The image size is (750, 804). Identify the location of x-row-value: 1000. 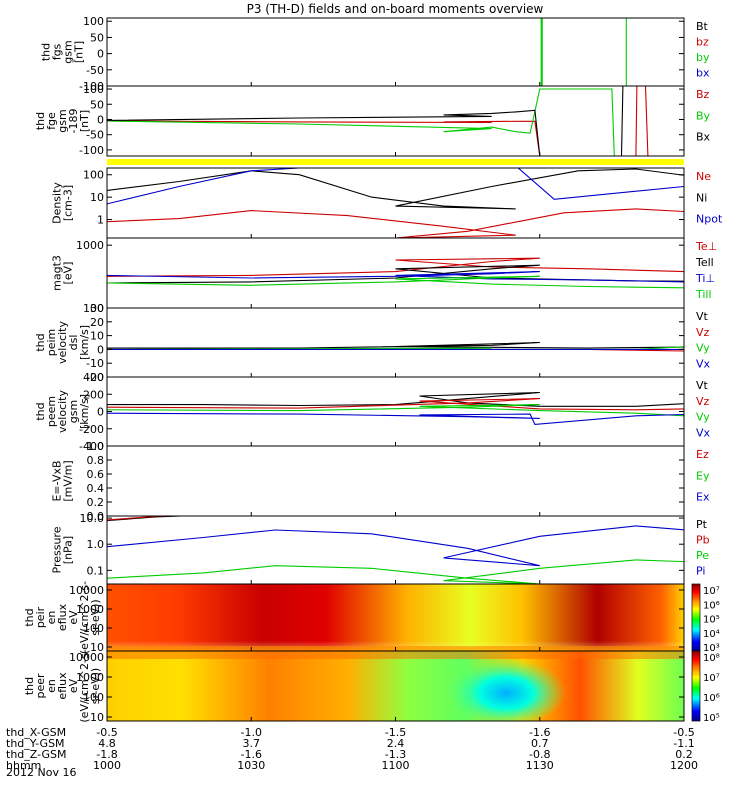
(107, 765).